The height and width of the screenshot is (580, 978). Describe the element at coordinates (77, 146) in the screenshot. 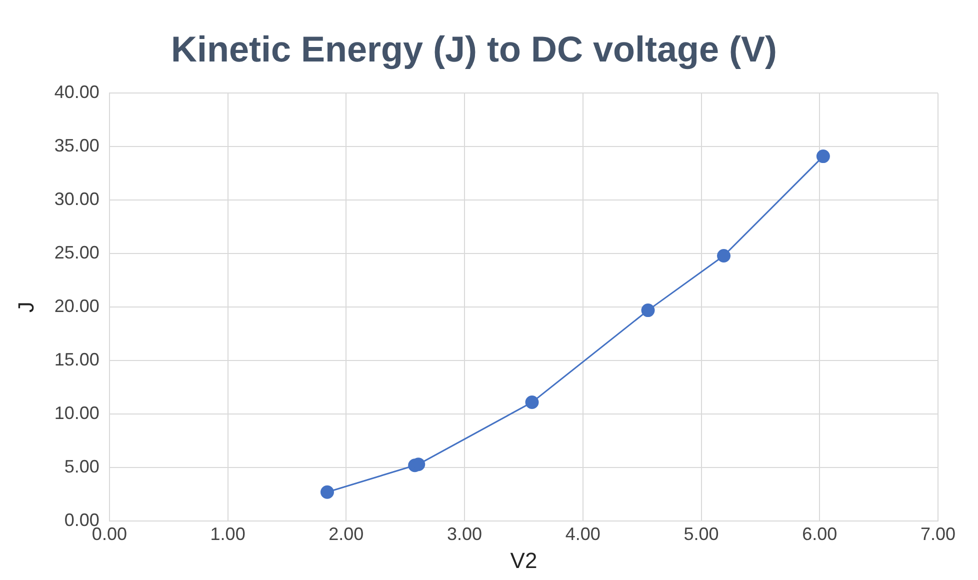

I see `y-tick-label: 35.00` at that location.